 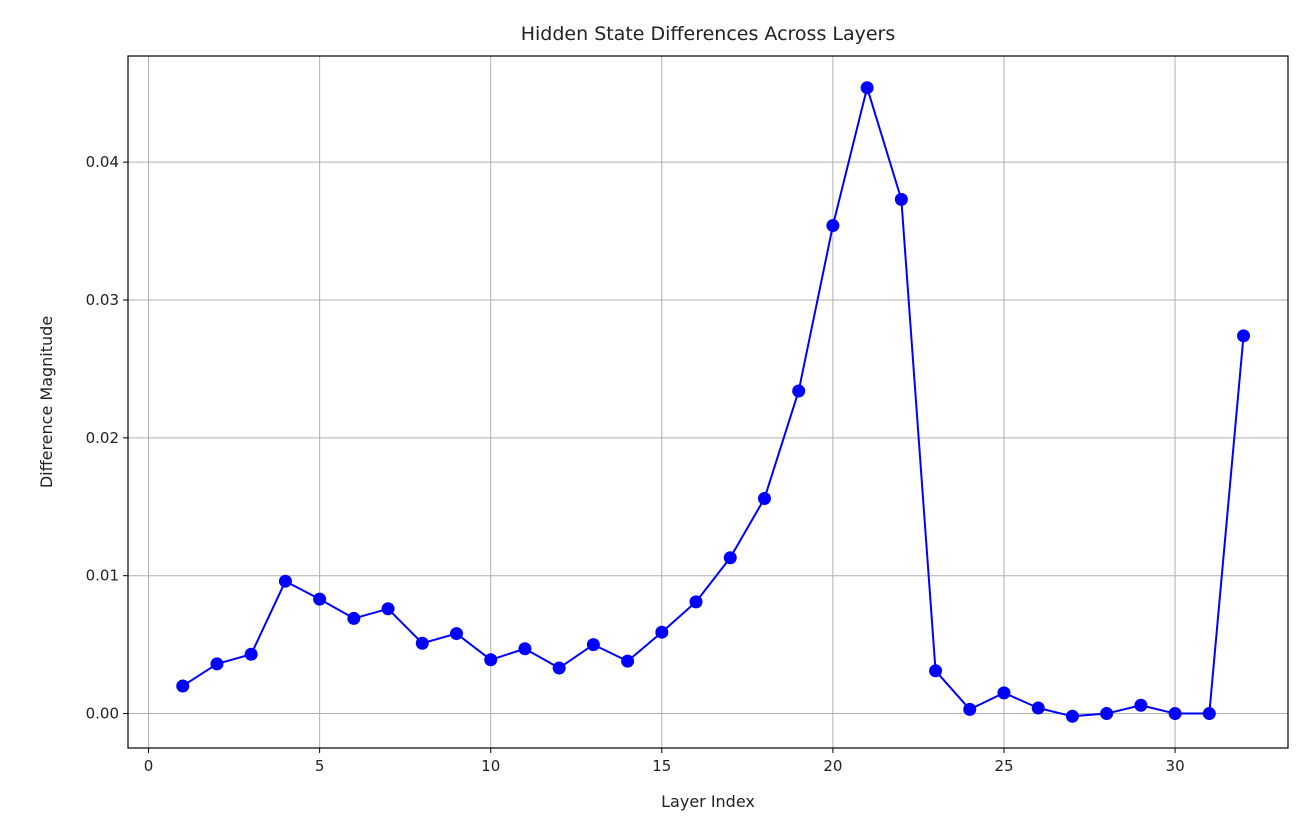 I want to click on x-tick-label: 0, so click(x=149, y=766).